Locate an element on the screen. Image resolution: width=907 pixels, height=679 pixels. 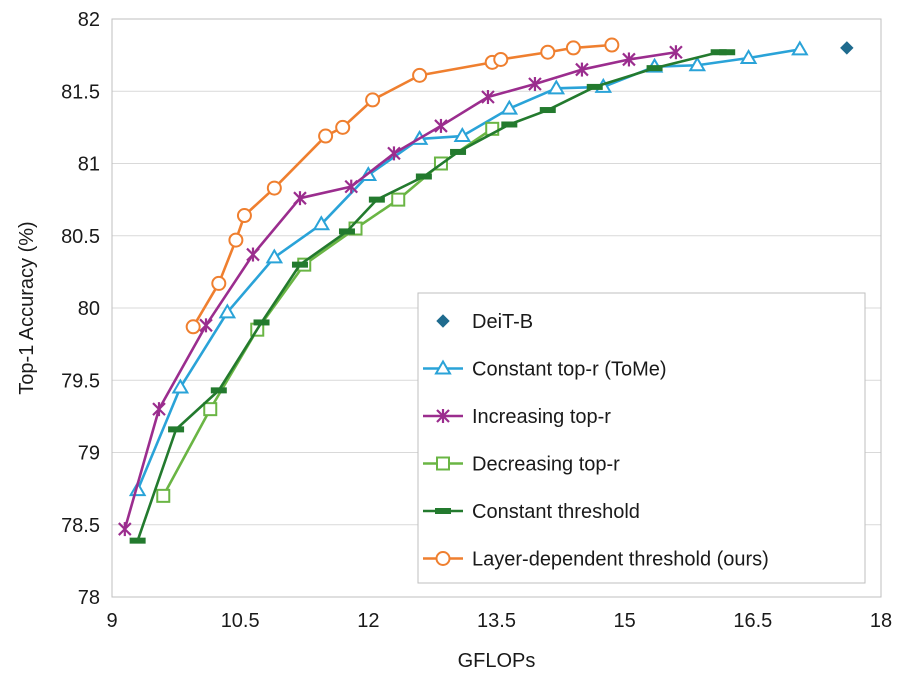
legend-label: Increasing top-r is located at coordinates (541, 417).